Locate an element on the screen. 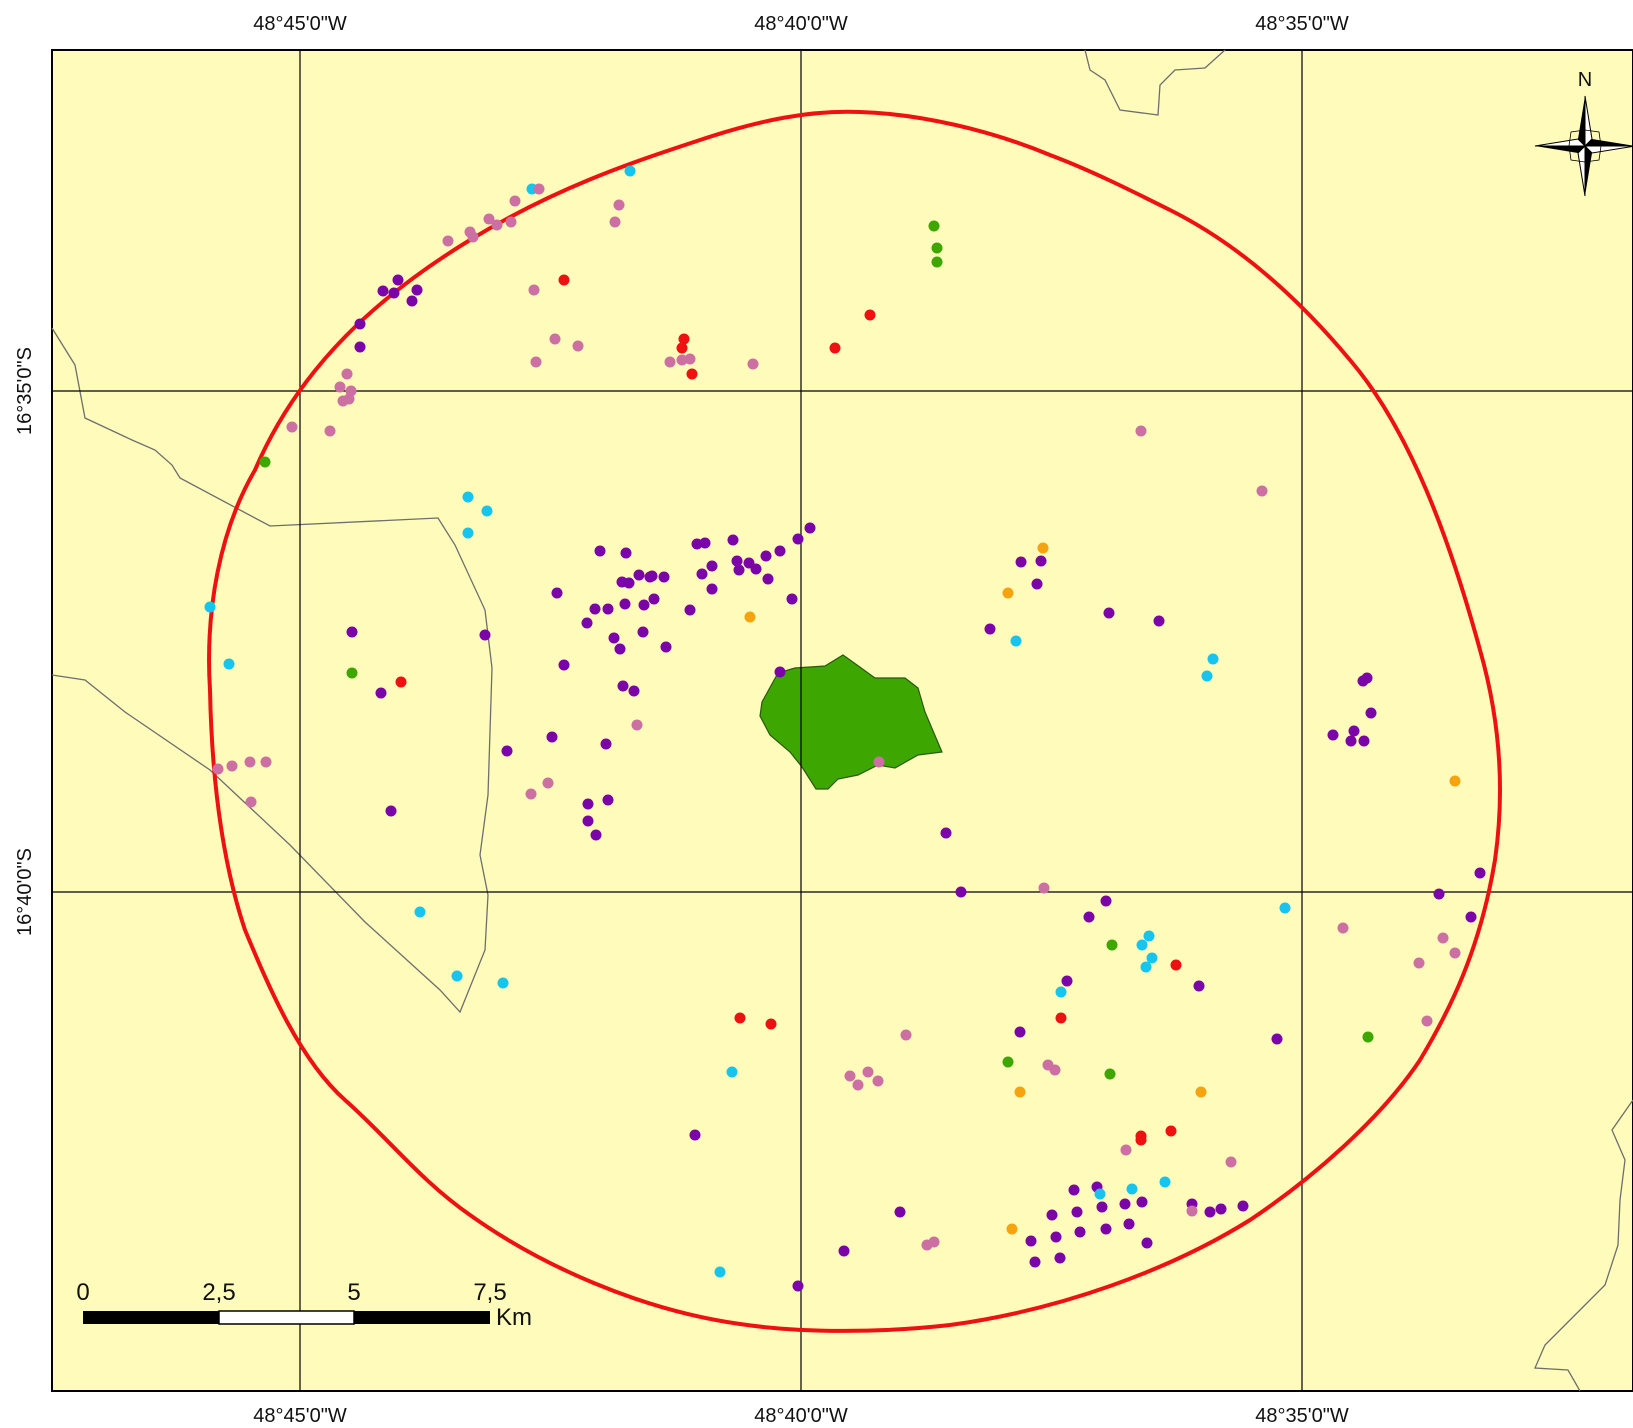 This screenshot has width=1633, height=1428. scale-bar: 0 2,5 5 7,5 Km is located at coordinates (304, 1305).